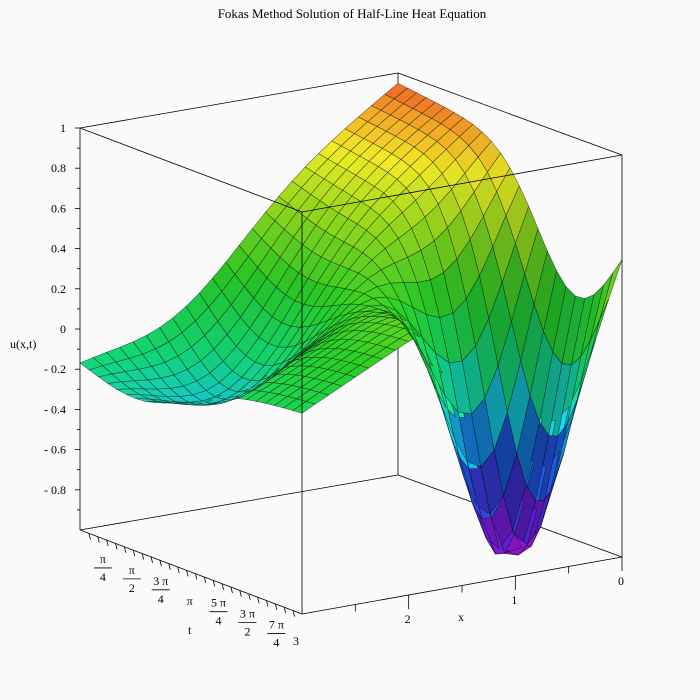 This screenshot has height=700, width=700. I want to click on z-tick-label: 0.8, so click(58, 168).